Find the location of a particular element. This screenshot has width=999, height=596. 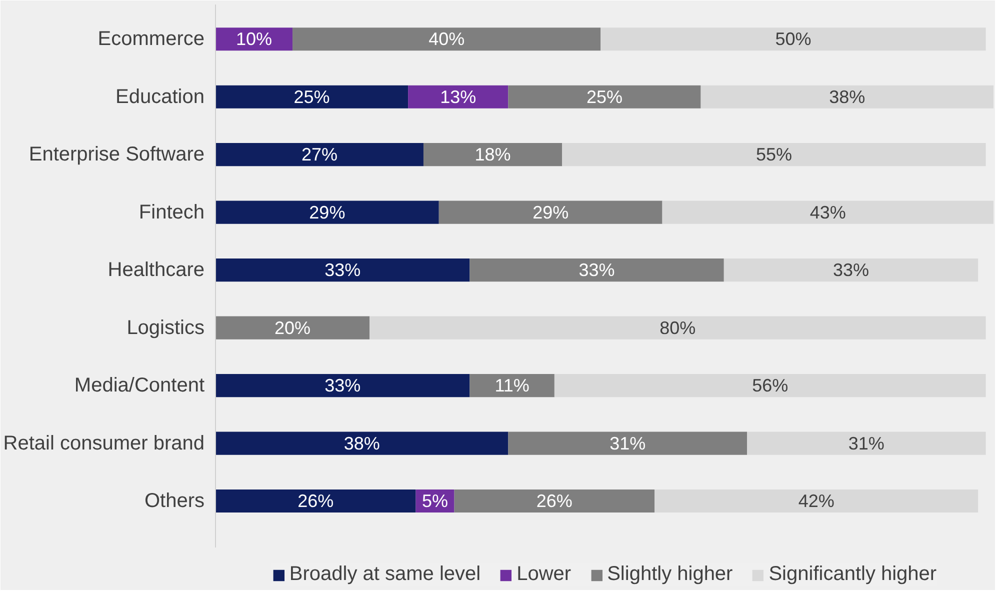

legend-label: Broadly at same level is located at coordinates (385, 574).